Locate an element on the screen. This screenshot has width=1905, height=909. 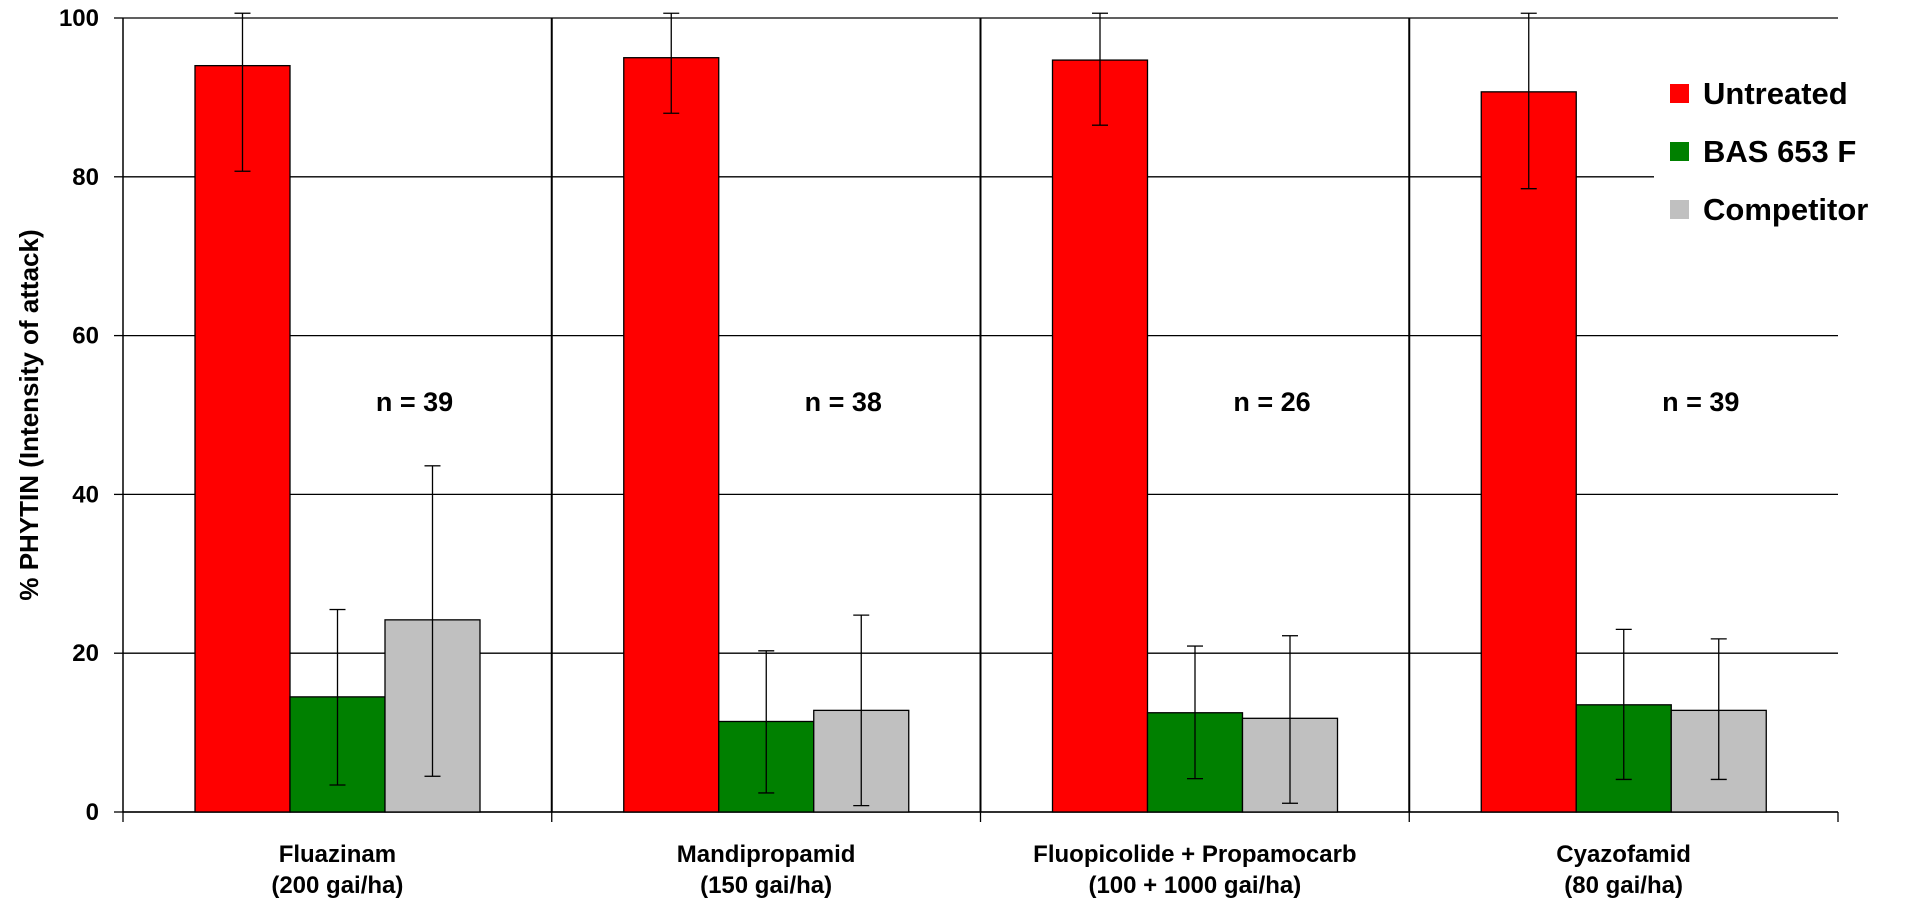
y-tick-label: 60 is located at coordinates (85, 336).